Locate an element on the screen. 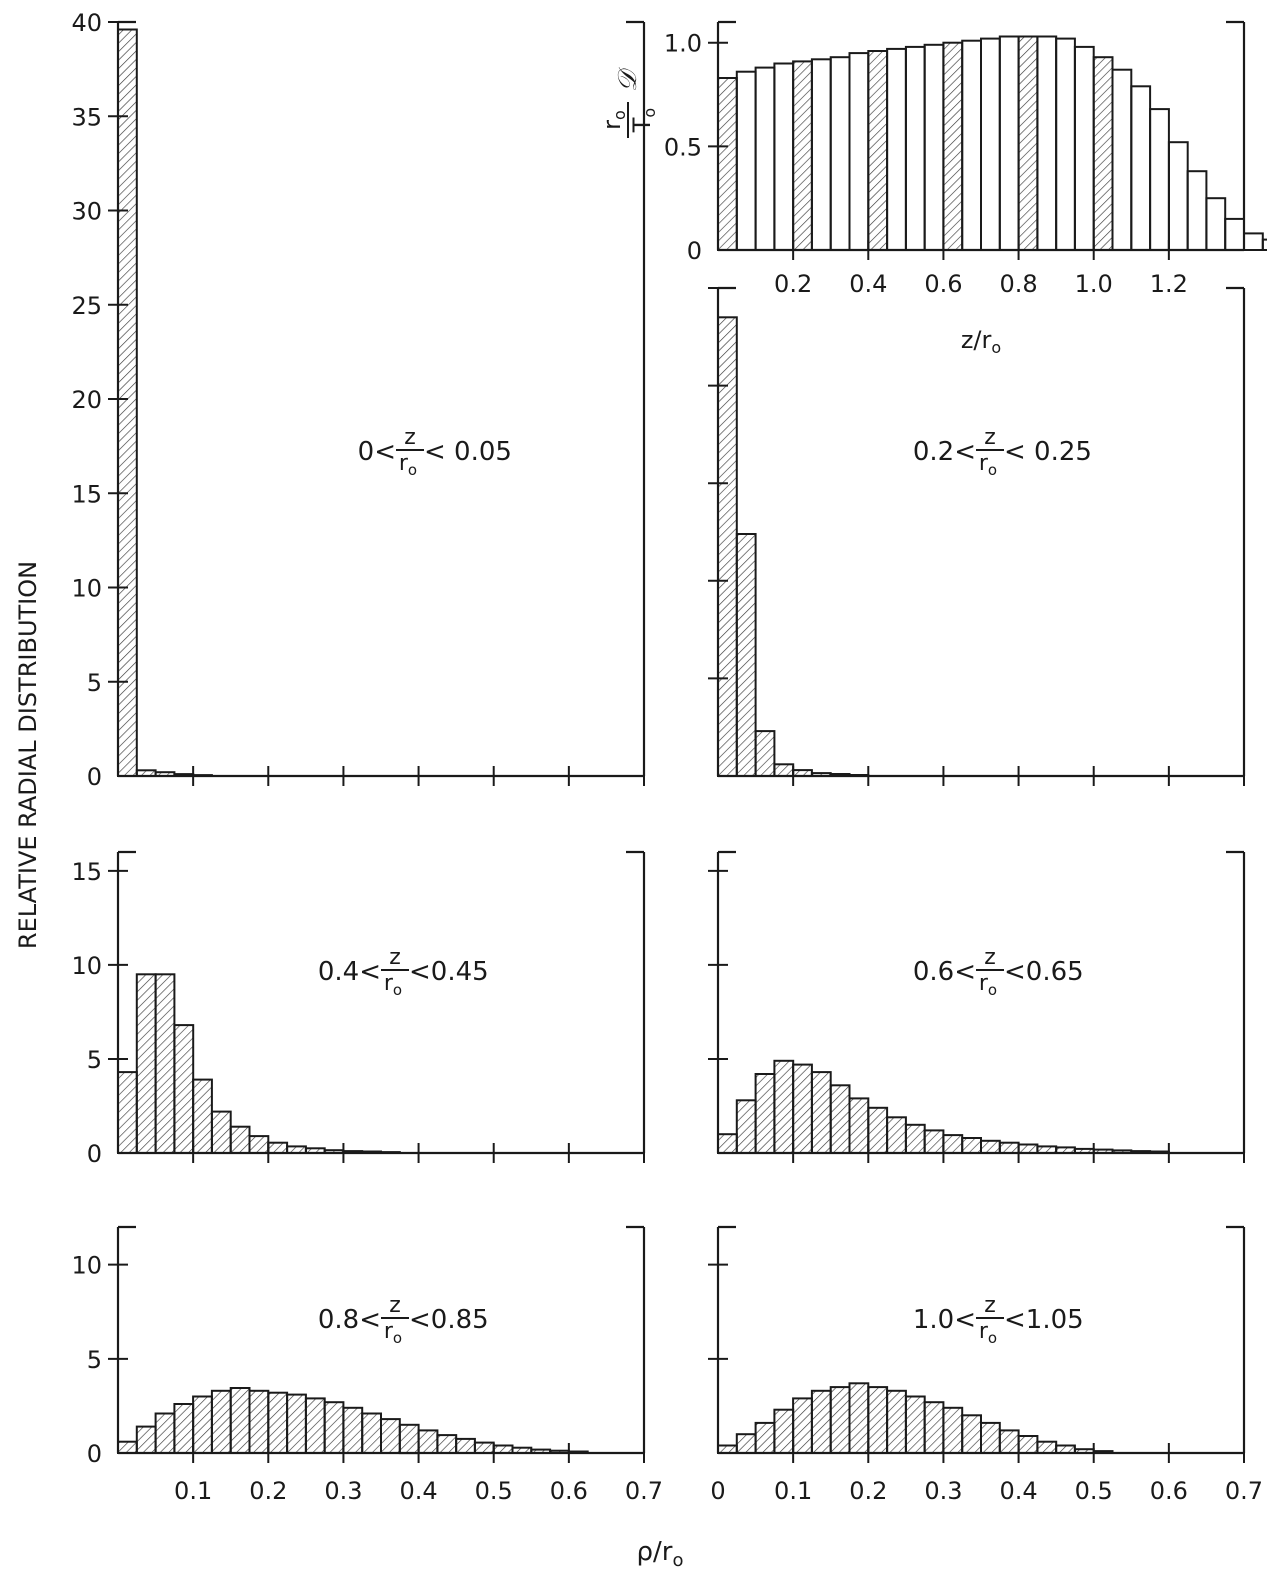 The height and width of the screenshot is (1570, 1267). x-axis-label: ρ/ro is located at coordinates (660, 1553).